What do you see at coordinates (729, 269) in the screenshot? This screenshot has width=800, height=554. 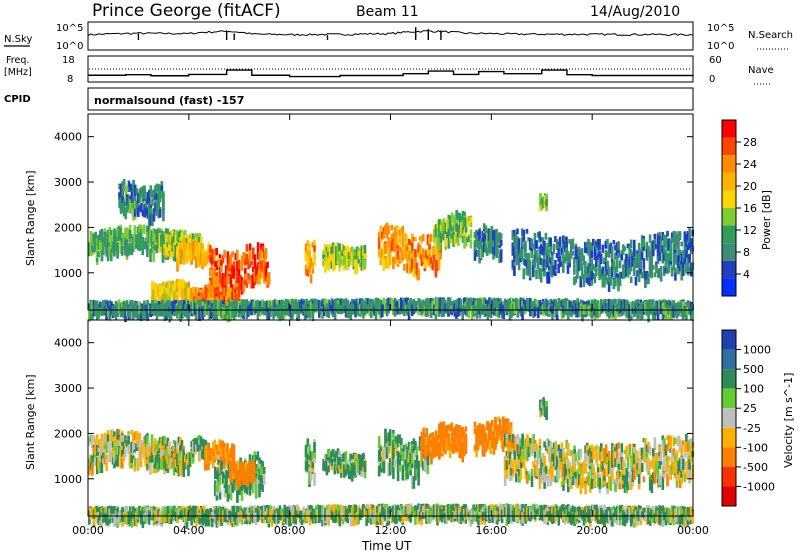 I see `colorbar-swatch` at bounding box center [729, 269].